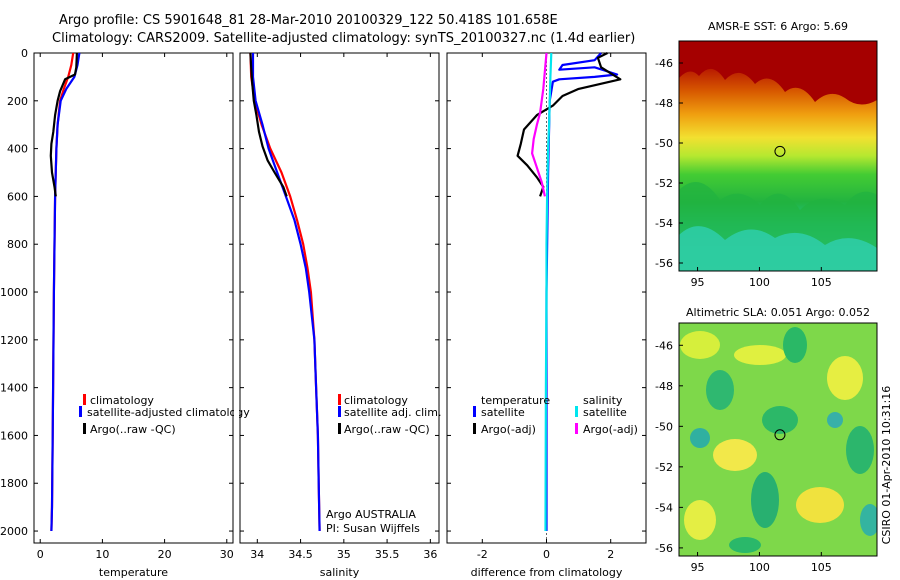 This screenshot has width=900, height=580. I want to click on legend-label-temp-satellite: satellite, so click(503, 412).